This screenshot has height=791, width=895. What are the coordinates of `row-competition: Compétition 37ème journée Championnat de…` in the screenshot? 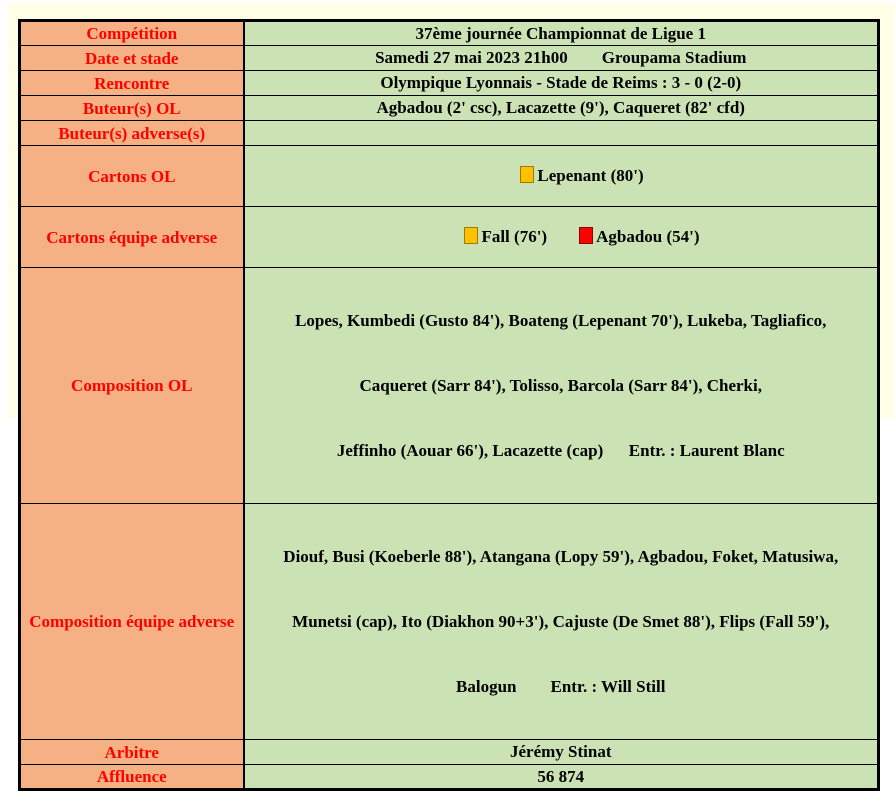 It's located at (449, 33).